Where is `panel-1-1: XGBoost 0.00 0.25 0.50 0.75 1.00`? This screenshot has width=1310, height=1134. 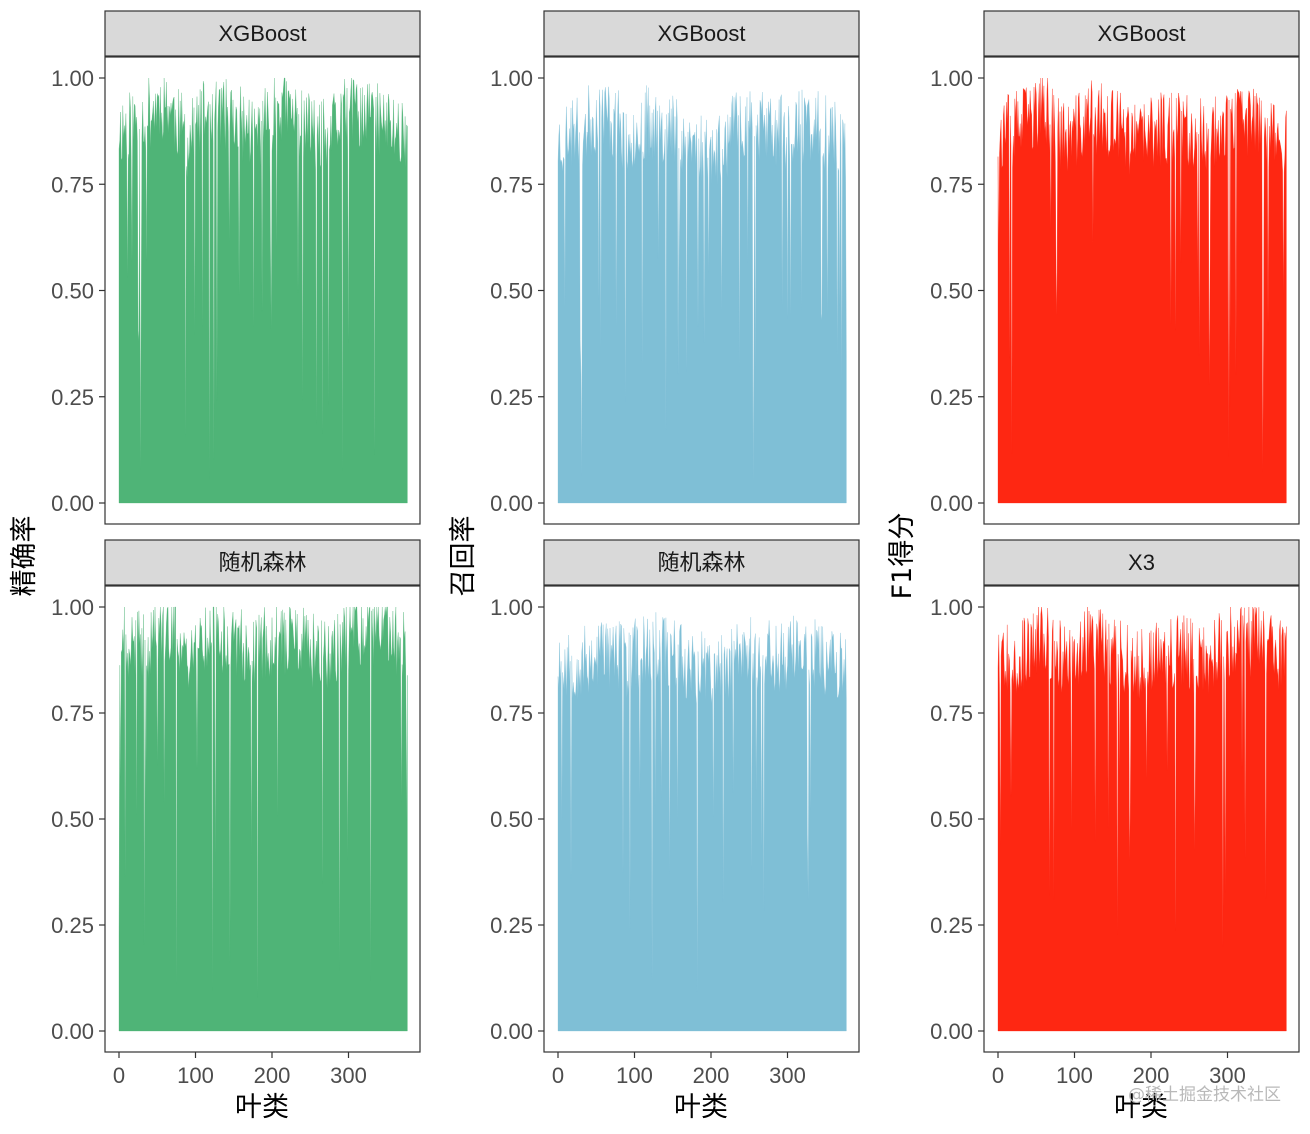 panel-1-1: XGBoost 0.00 0.25 0.50 0.75 1.00 is located at coordinates (236, 267).